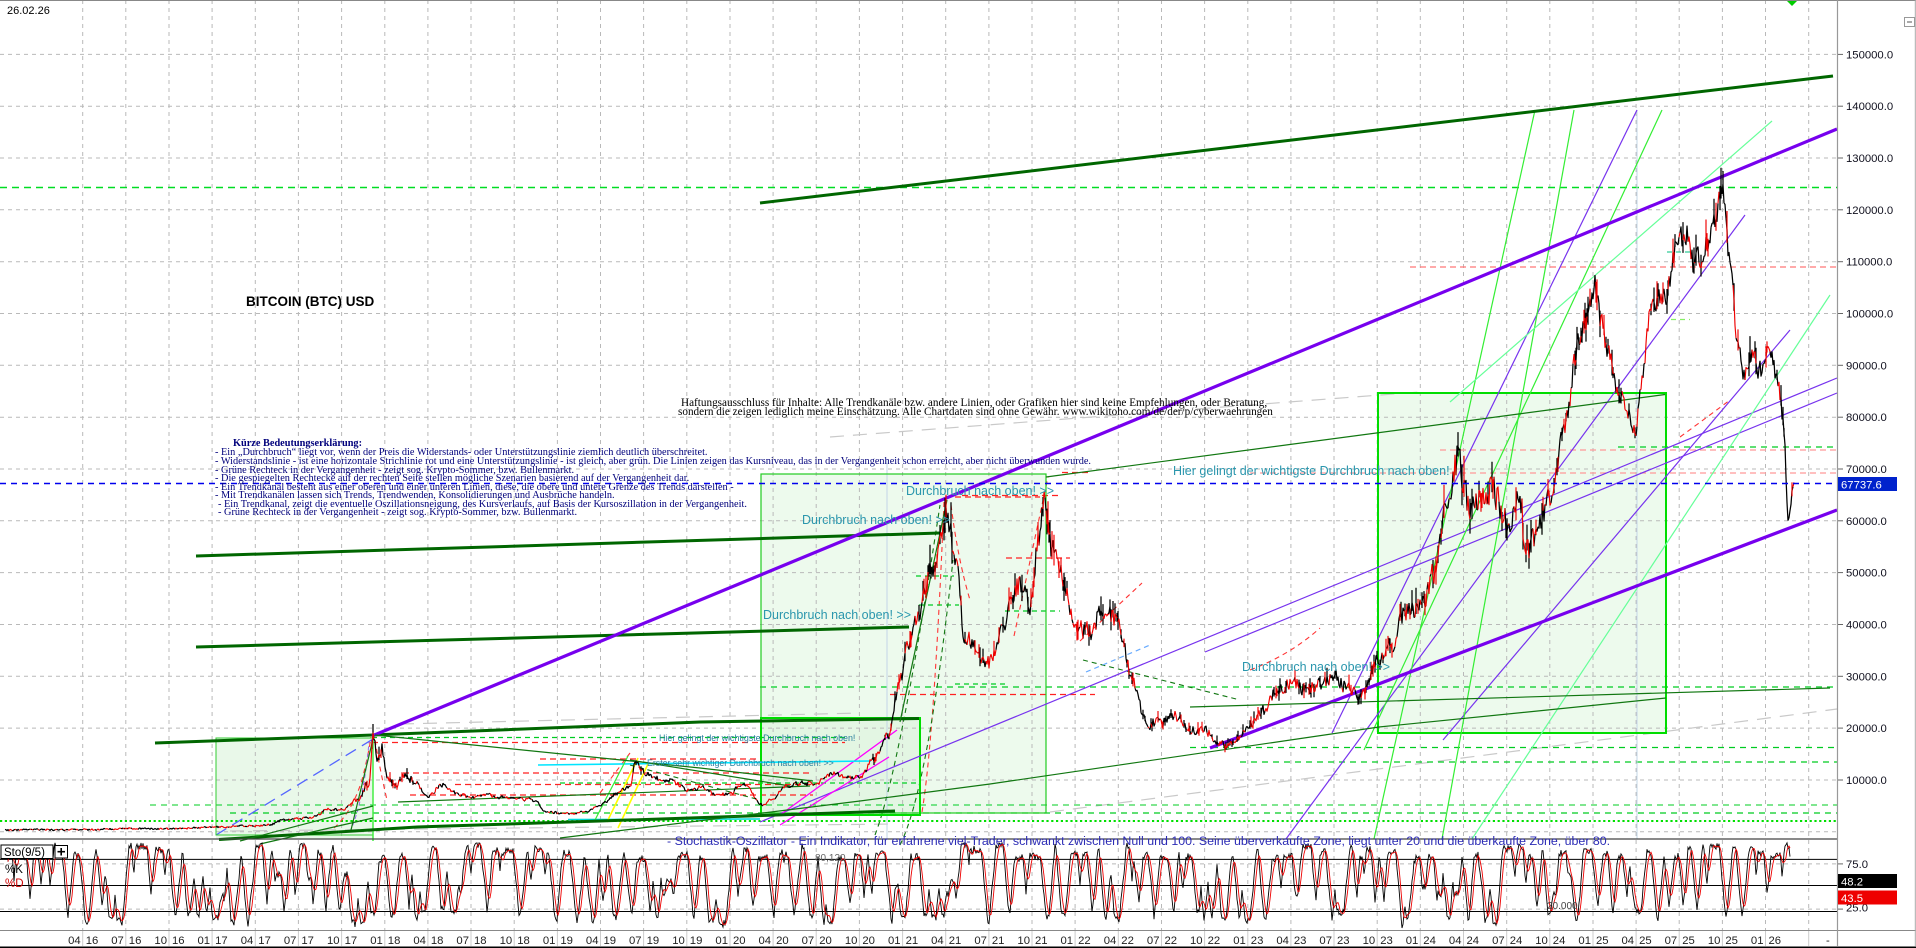 The width and height of the screenshot is (1916, 948). Describe the element at coordinates (1866, 522) in the screenshot. I see `svg-text: 60000.0` at that location.